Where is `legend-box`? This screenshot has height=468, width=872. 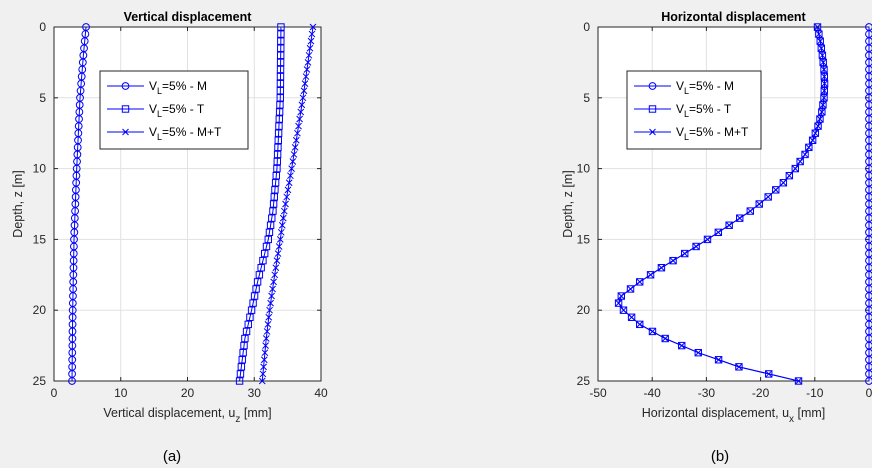 legend-box is located at coordinates (174, 110).